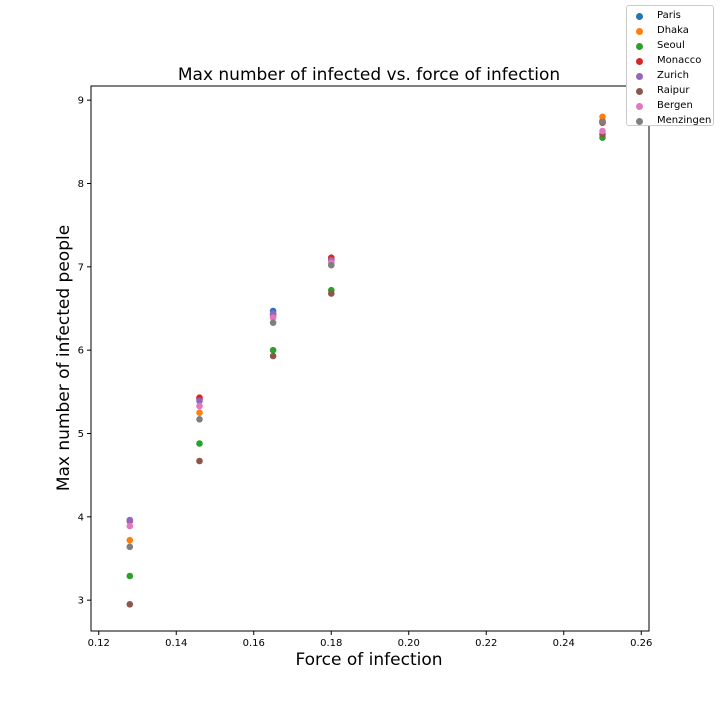 The image size is (720, 720). Describe the element at coordinates (368, 660) in the screenshot. I see `x-axis-label: Force of infection` at that location.